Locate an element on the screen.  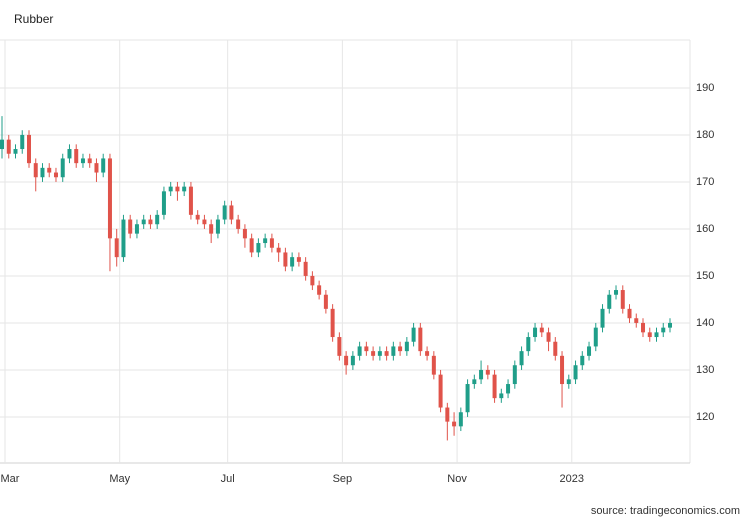
x-tick-label: May is located at coordinates (119, 479).